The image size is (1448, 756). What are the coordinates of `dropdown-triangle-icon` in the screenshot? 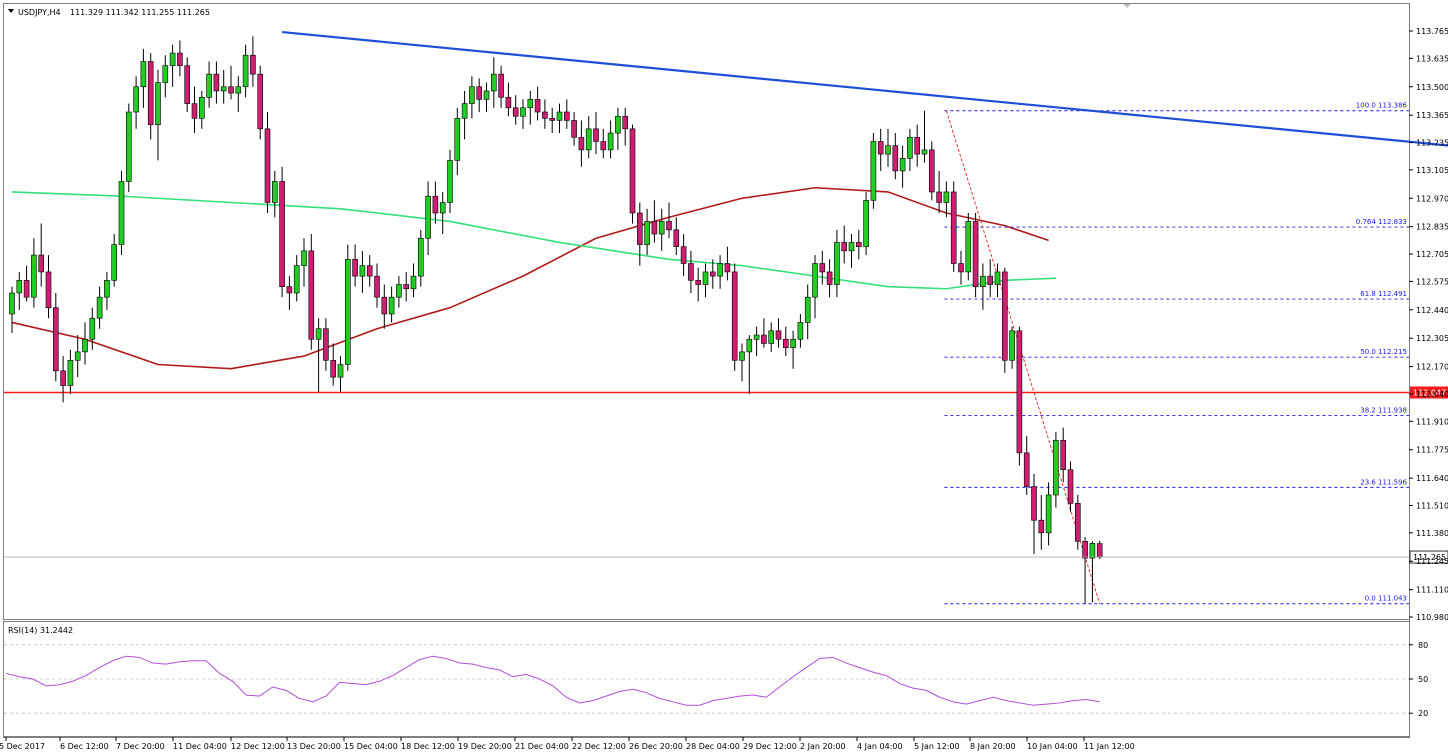 It's located at (11, 11).